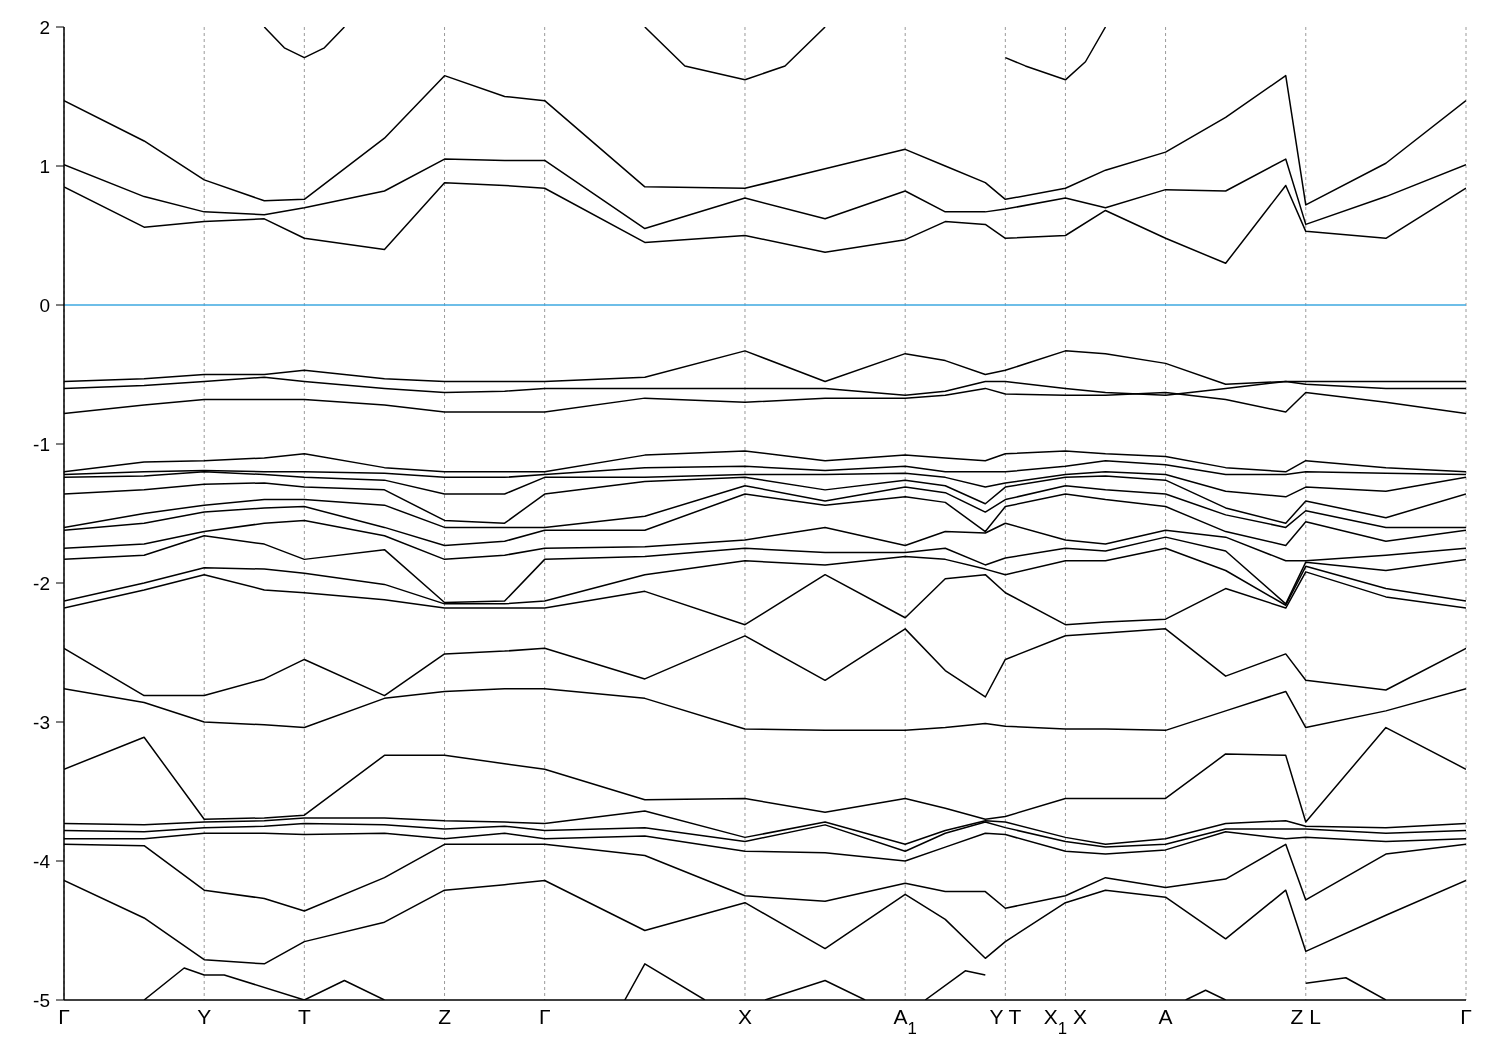 The width and height of the screenshot is (1500, 1050). What do you see at coordinates (204, 1016) in the screenshot?
I see `x-tick-label: Y` at bounding box center [204, 1016].